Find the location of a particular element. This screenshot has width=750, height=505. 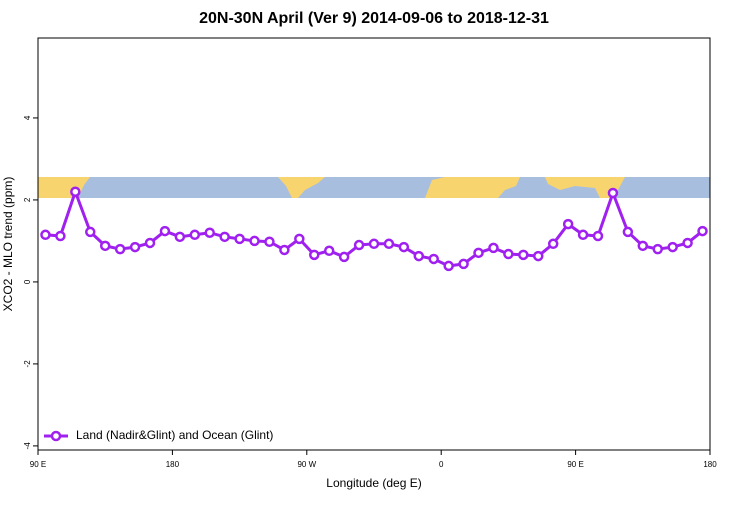

legend-label: Land (Nadir&Glint) and Ocean (Glint) is located at coordinates (174, 435).